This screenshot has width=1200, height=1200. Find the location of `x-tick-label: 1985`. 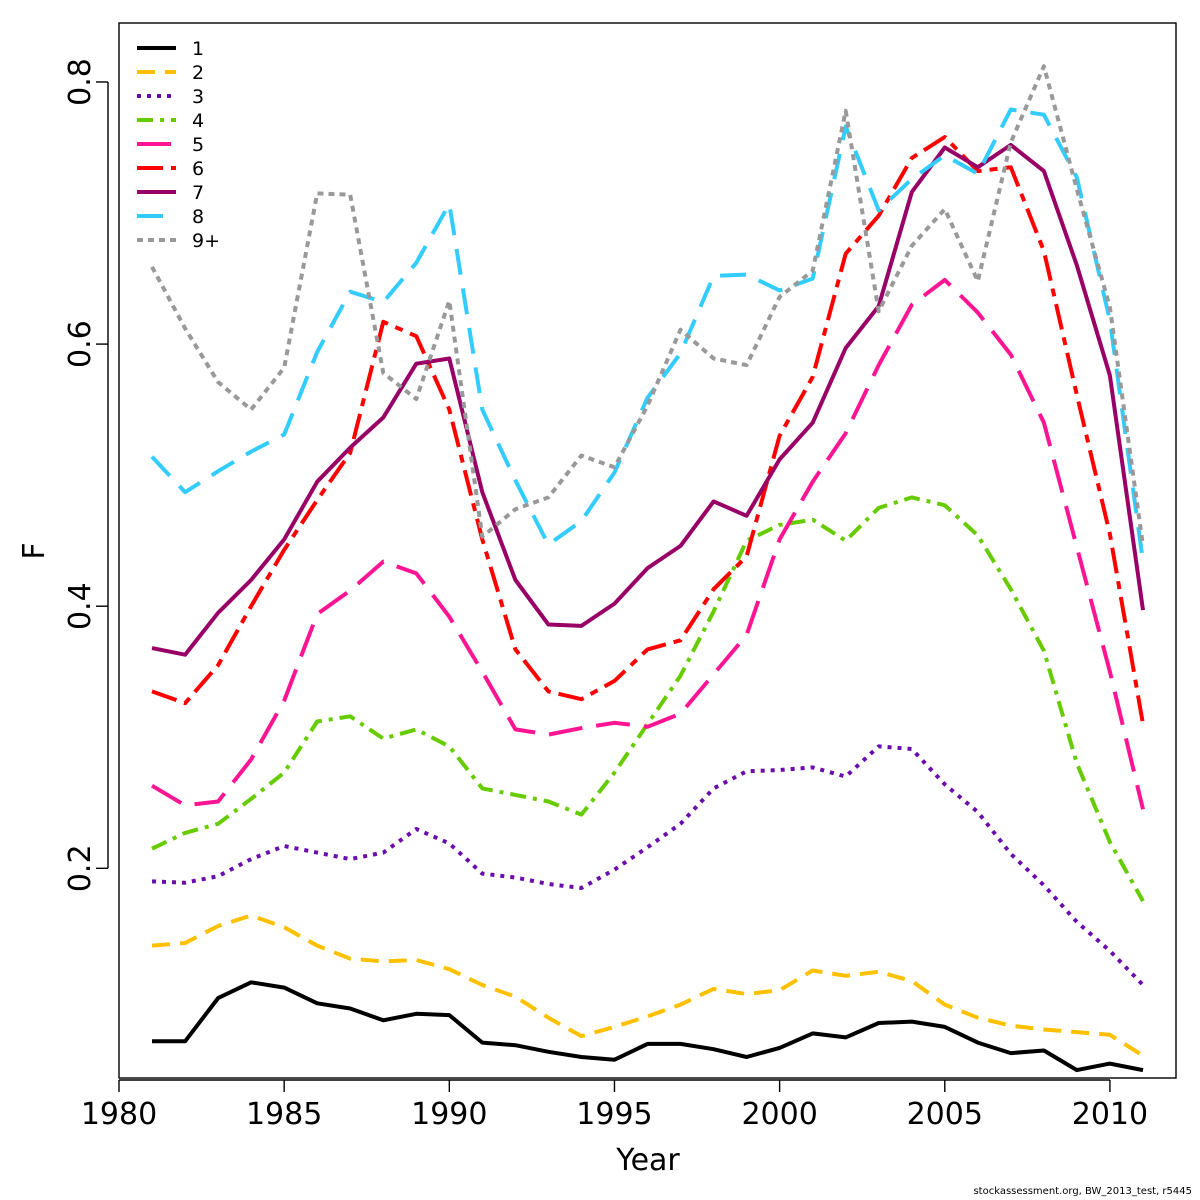

x-tick-label: 1985 is located at coordinates (284, 1114).